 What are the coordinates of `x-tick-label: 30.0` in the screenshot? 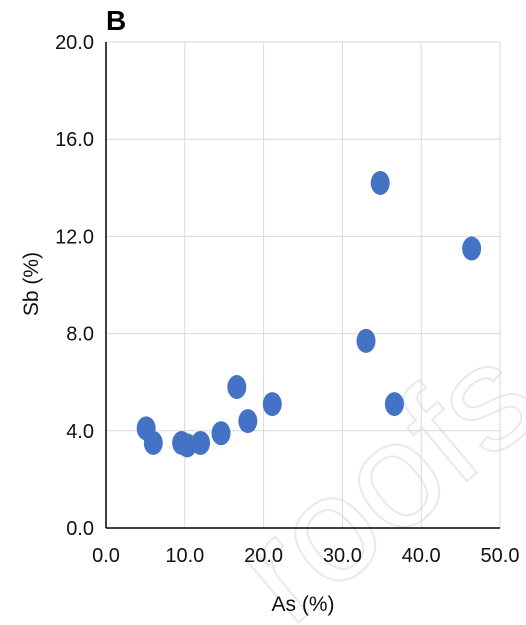 It's located at (342, 556).